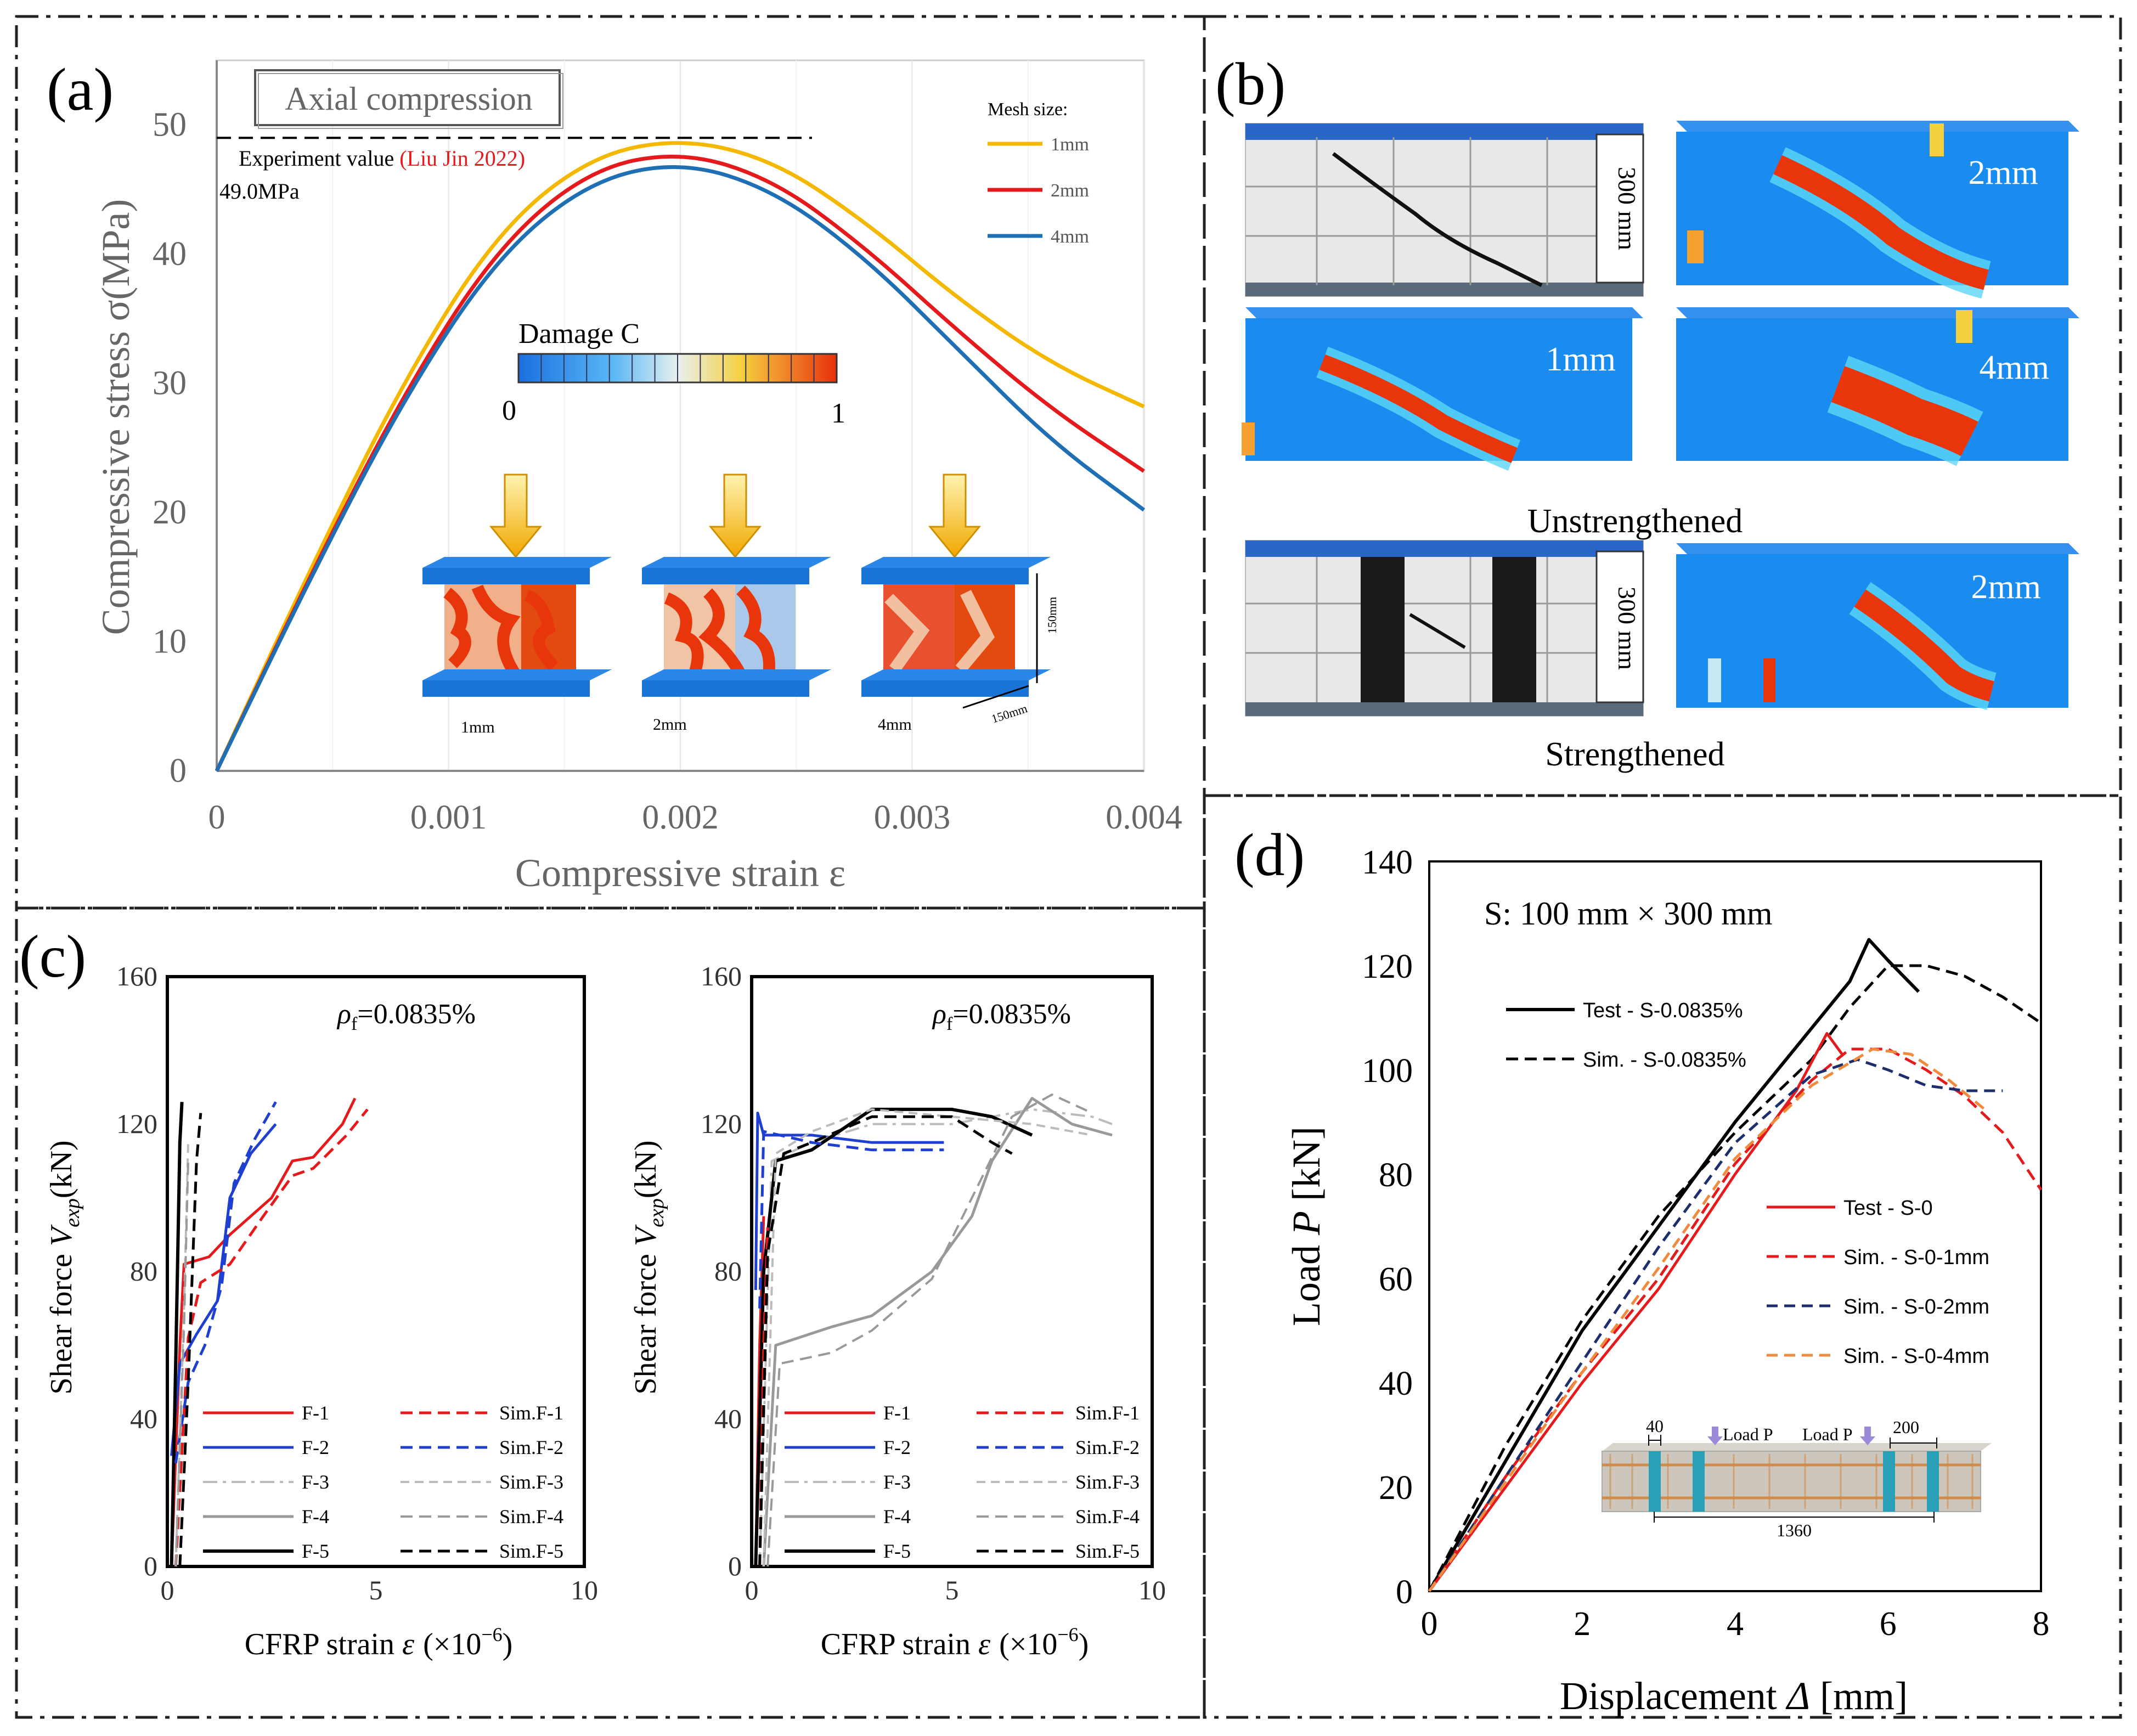 The height and width of the screenshot is (1736, 2137). I want to click on chart-c-right-x-label: CFRP strain ε (×10−6), so click(955, 1642).